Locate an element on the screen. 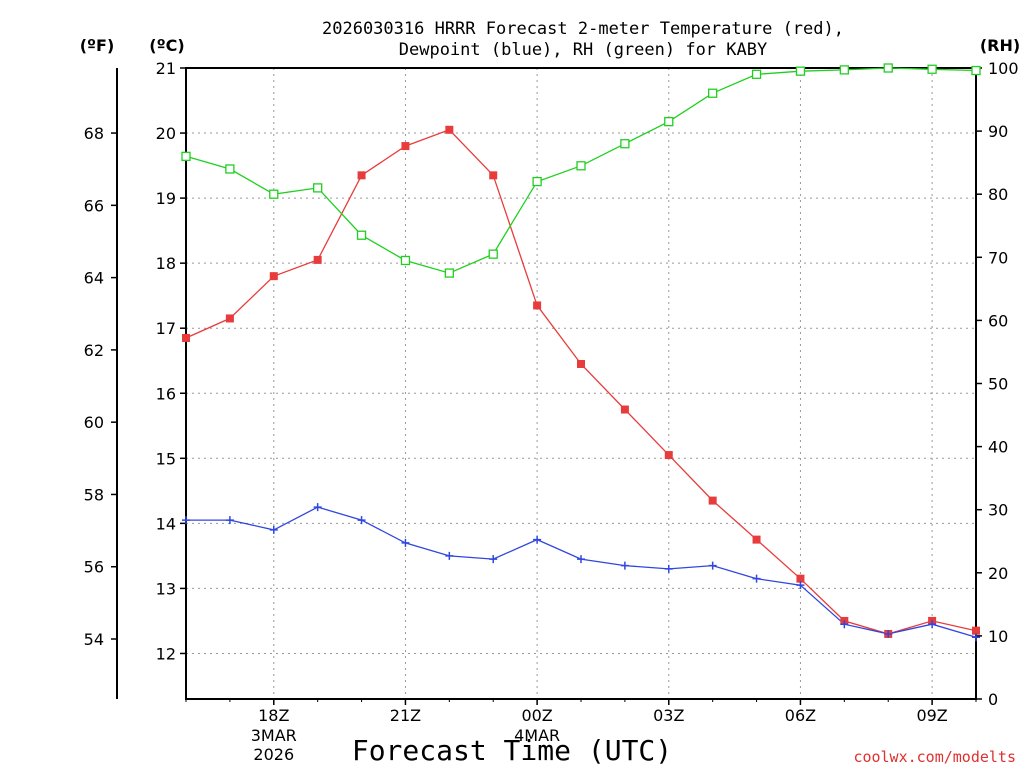  celsius-tick-label: 20 is located at coordinates (166, 133).